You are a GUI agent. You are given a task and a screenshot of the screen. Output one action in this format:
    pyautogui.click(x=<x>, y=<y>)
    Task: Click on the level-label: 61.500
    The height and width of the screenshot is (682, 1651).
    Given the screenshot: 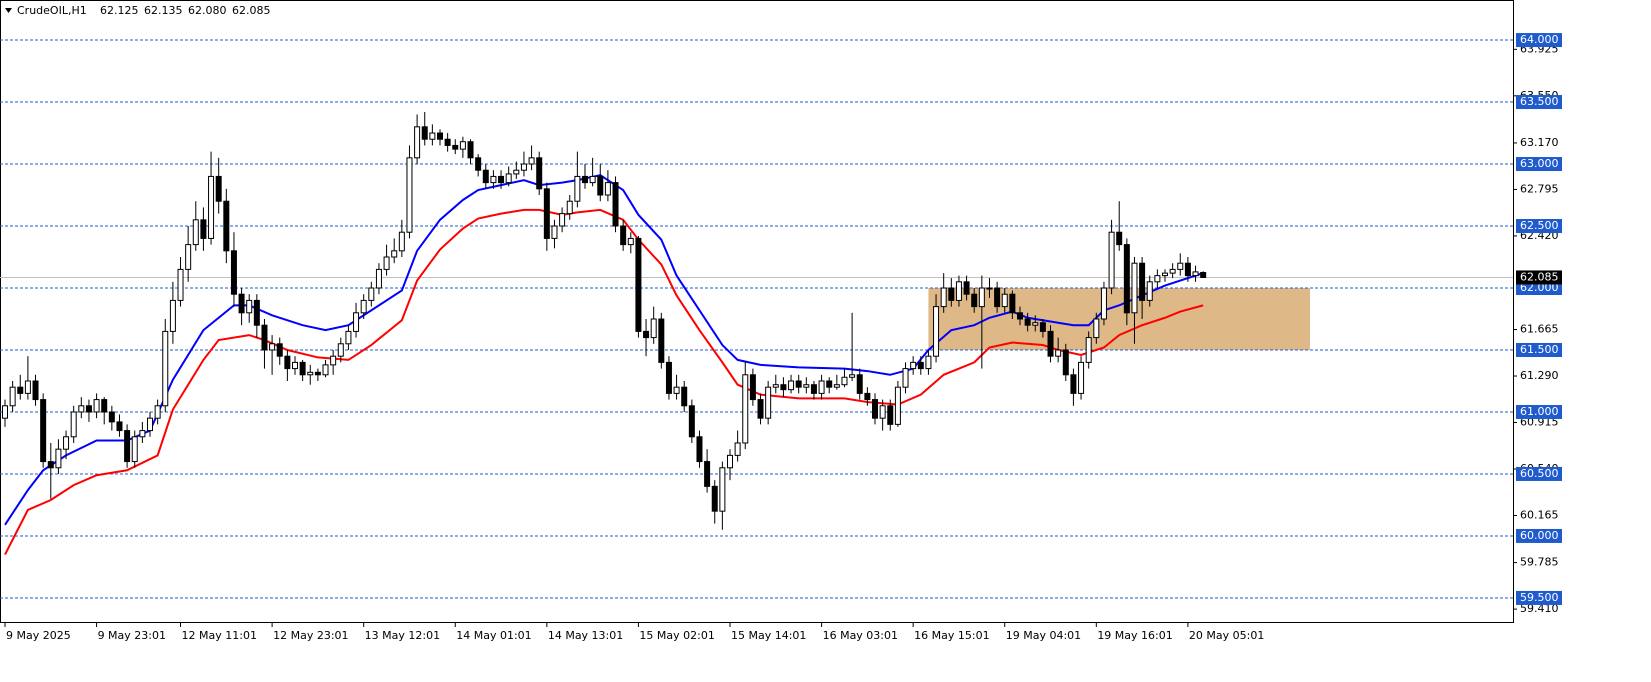 What is the action you would take?
    pyautogui.click(x=1539, y=349)
    